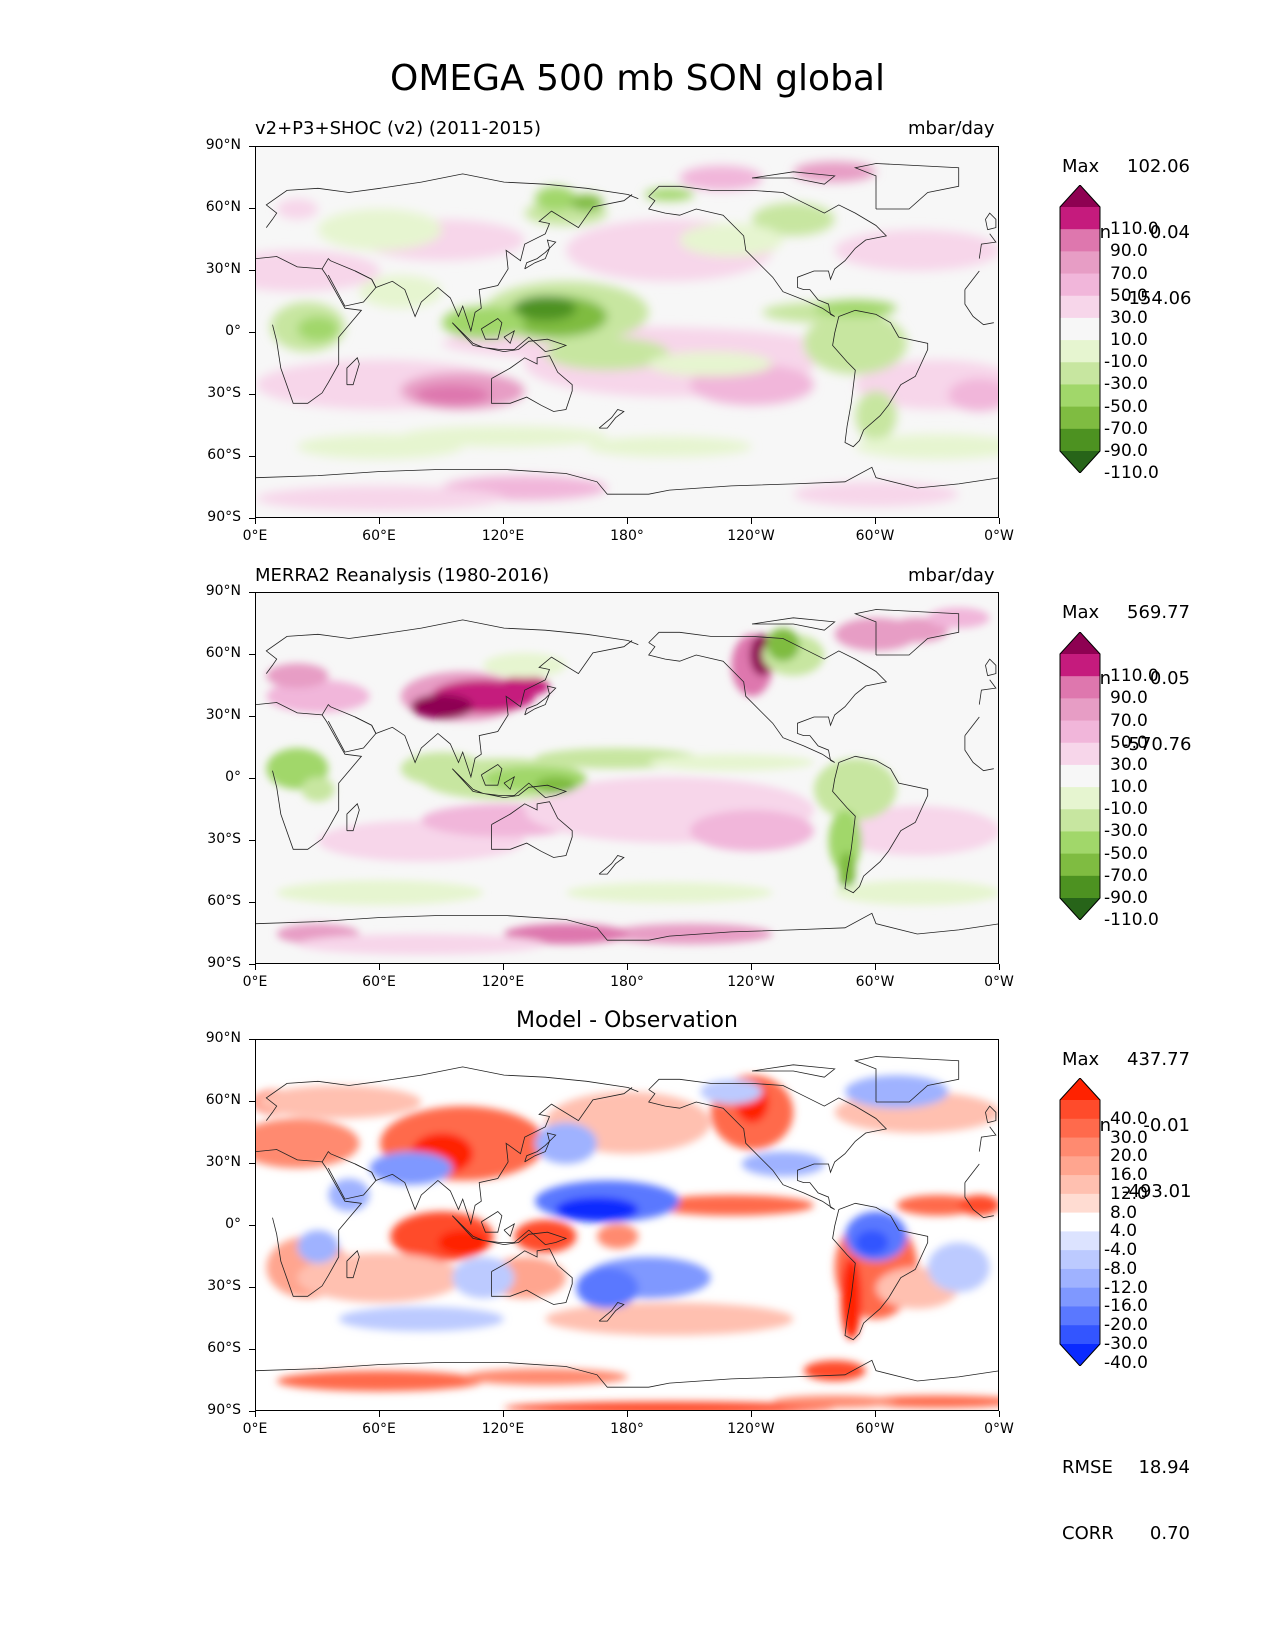 This screenshot has height=1650, width=1275. What do you see at coordinates (627, 336) in the screenshot?
I see `field-shading` at bounding box center [627, 336].